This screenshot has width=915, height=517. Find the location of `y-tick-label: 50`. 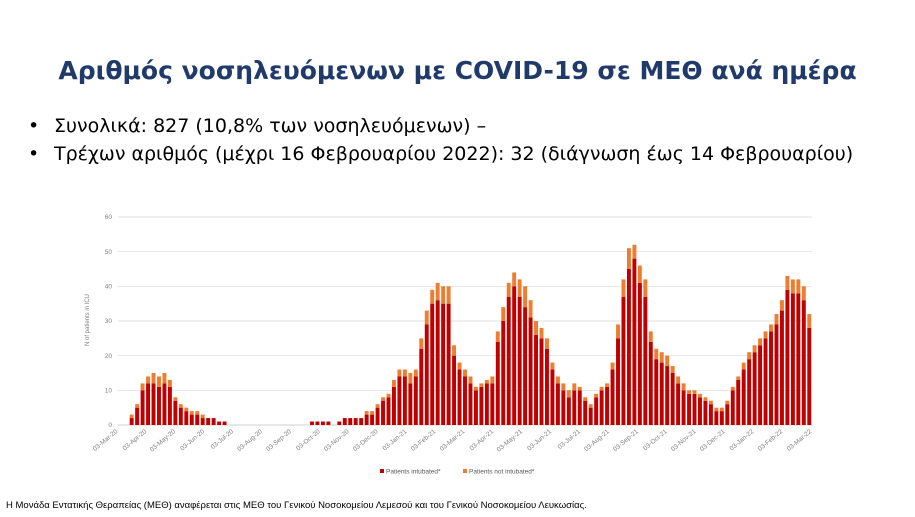

y-tick-label: 50 is located at coordinates (109, 252).